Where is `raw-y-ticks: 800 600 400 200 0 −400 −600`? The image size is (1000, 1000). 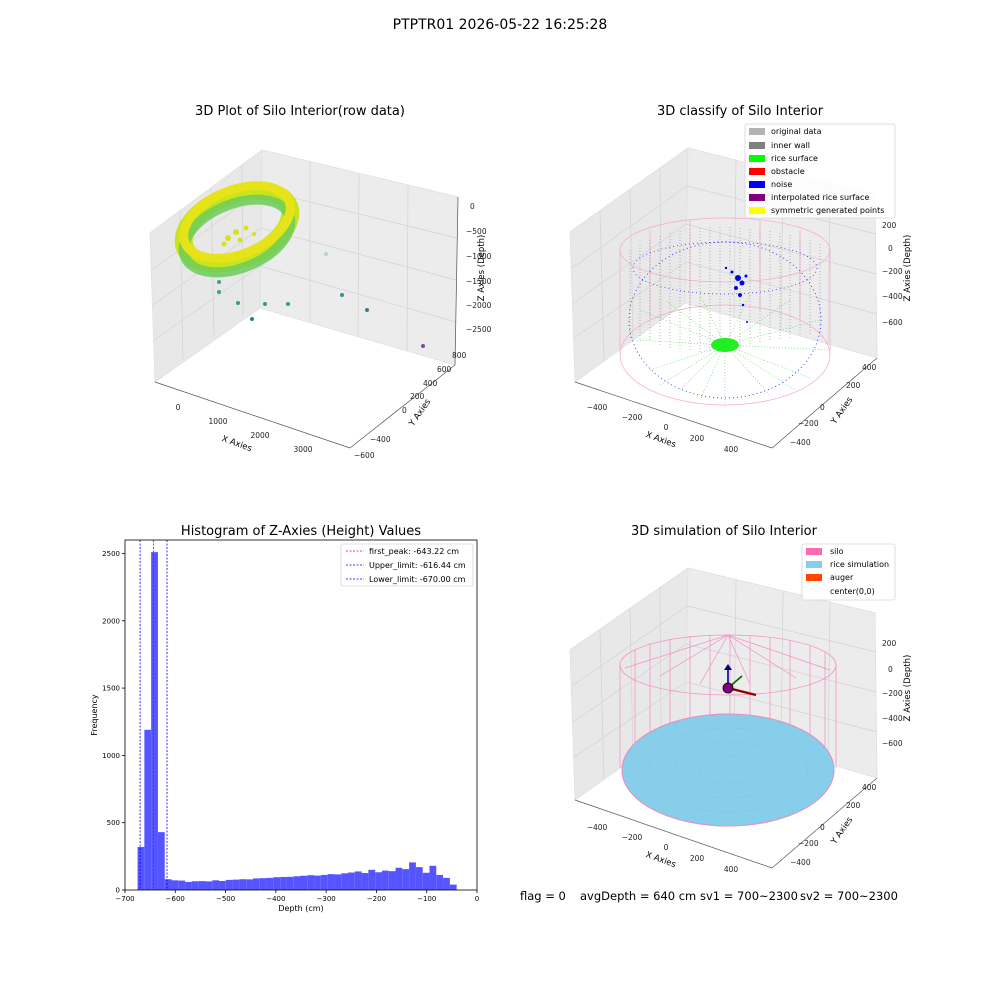
raw-y-ticks: 800 600 400 200 0 −400 −600 is located at coordinates (410, 405).